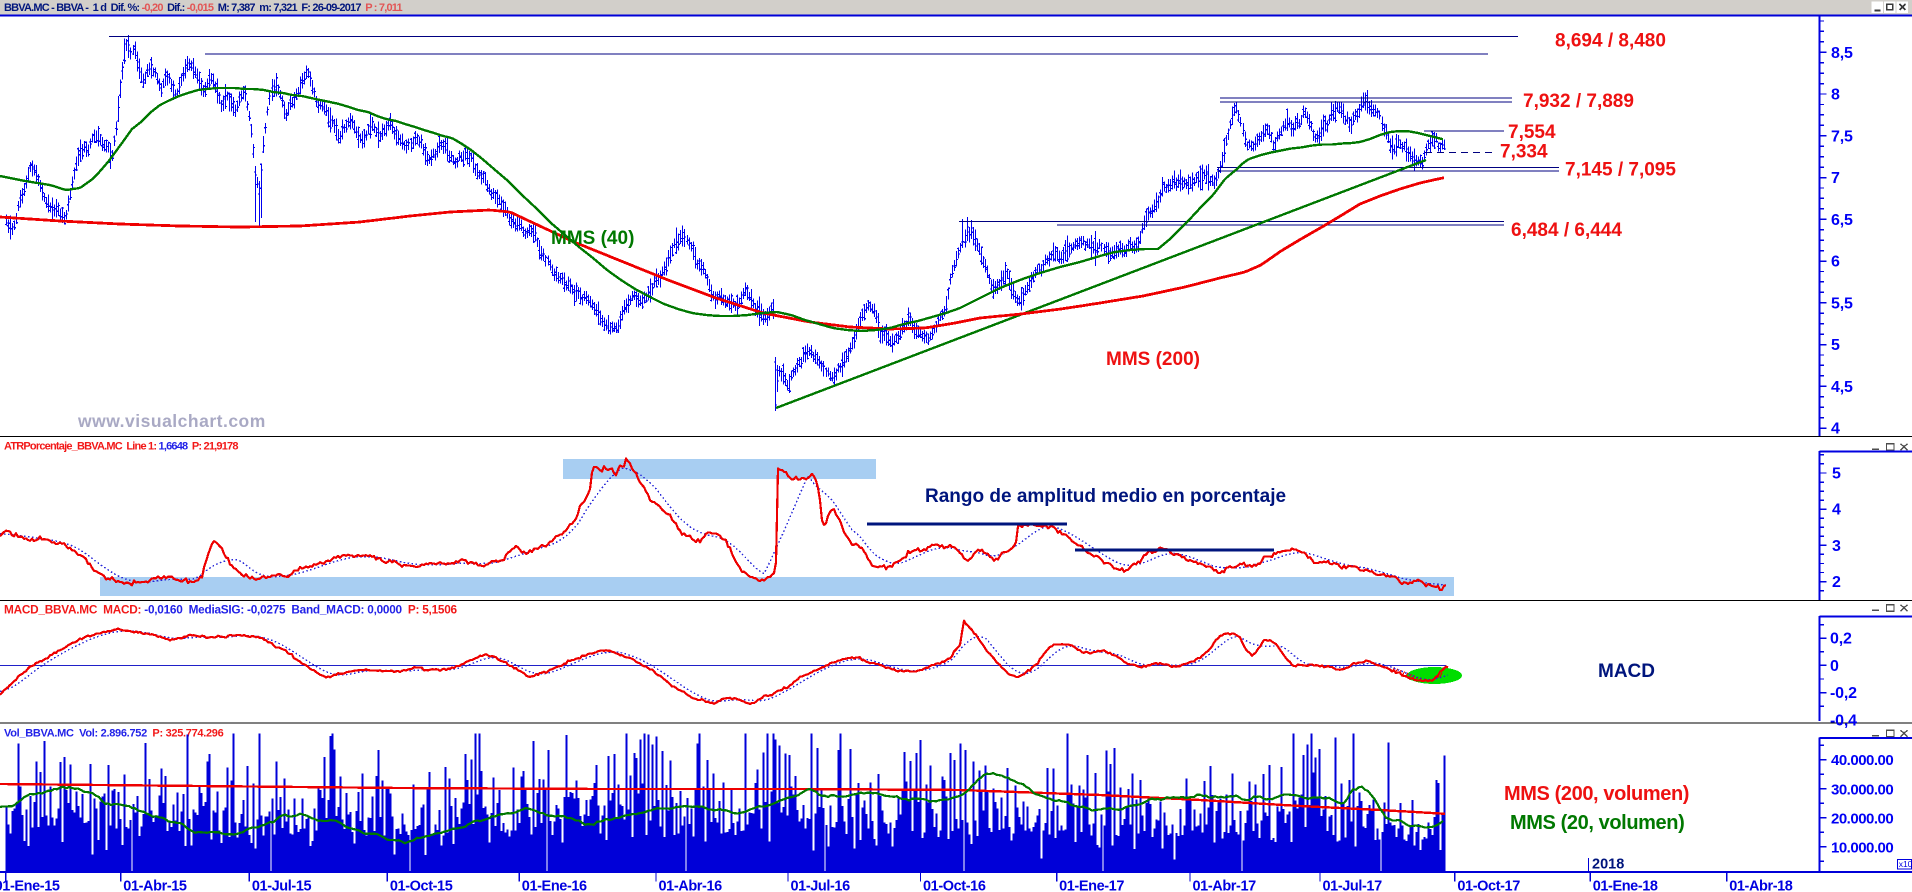 This screenshot has height=892, width=1912. I want to click on svg-text: 4,5, so click(1842, 387).